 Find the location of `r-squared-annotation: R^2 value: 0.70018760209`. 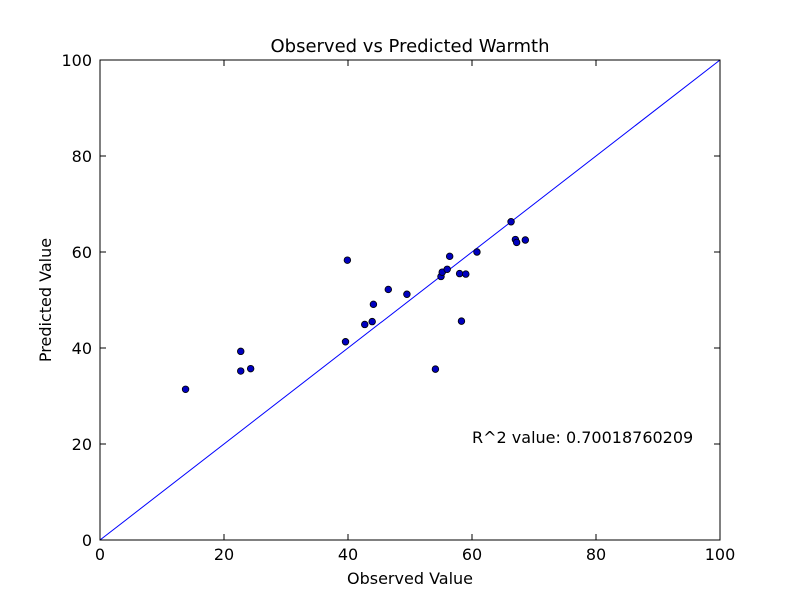

r-squared-annotation: R^2 value: 0.70018760209 is located at coordinates (582, 437).